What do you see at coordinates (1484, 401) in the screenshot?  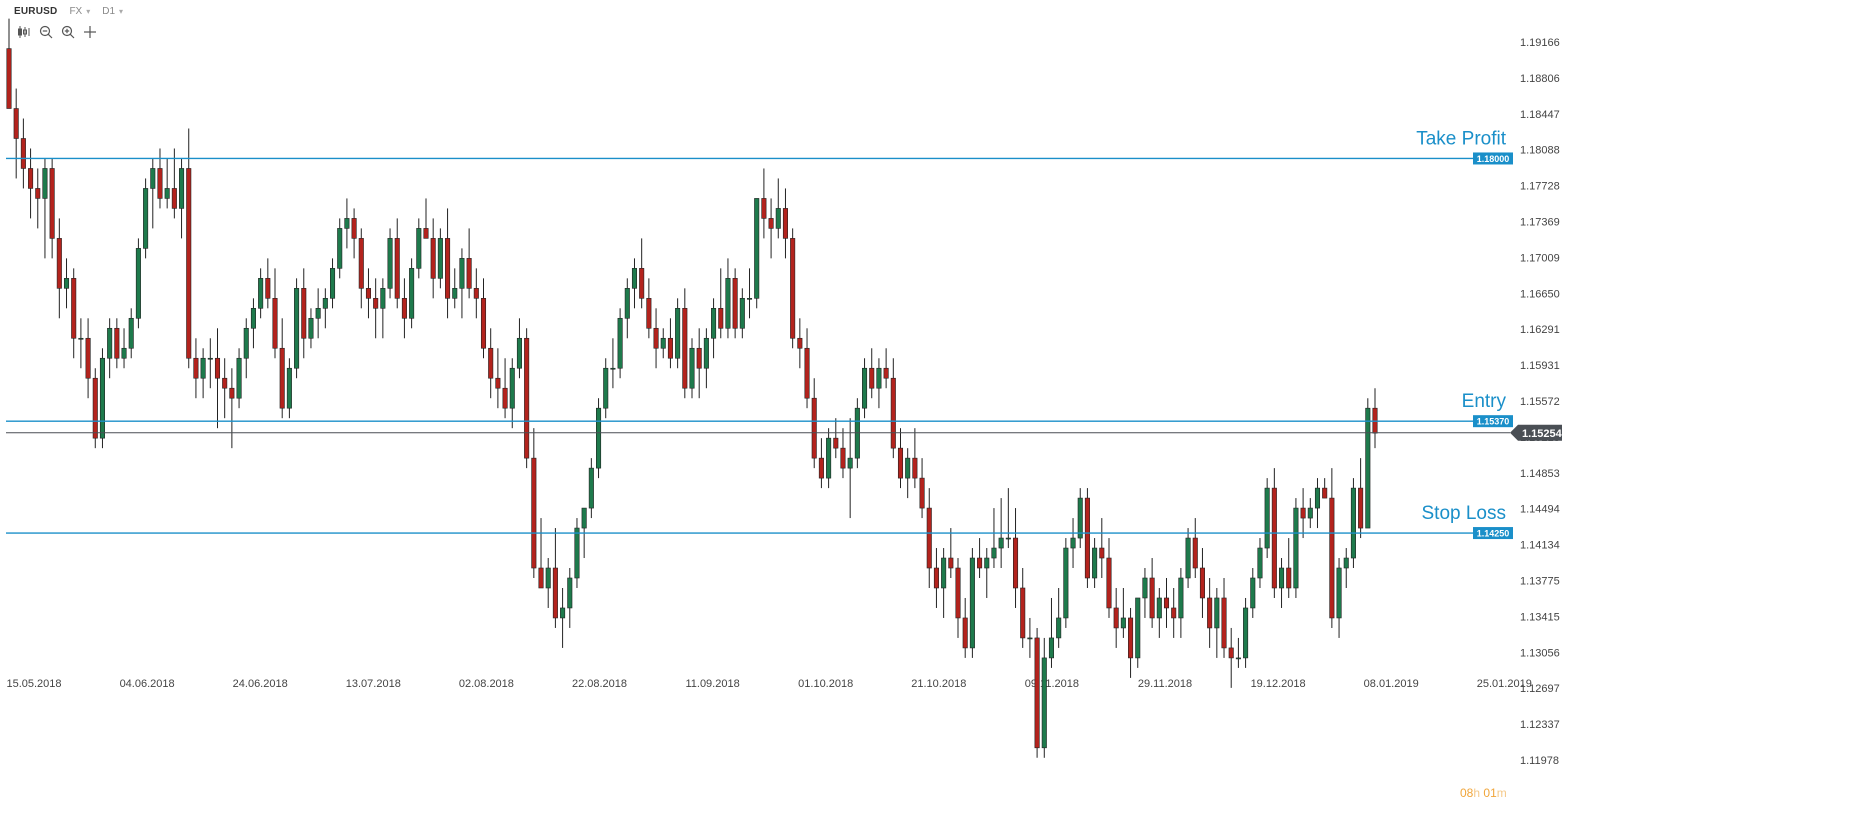 I see `level-label: Entry` at bounding box center [1484, 401].